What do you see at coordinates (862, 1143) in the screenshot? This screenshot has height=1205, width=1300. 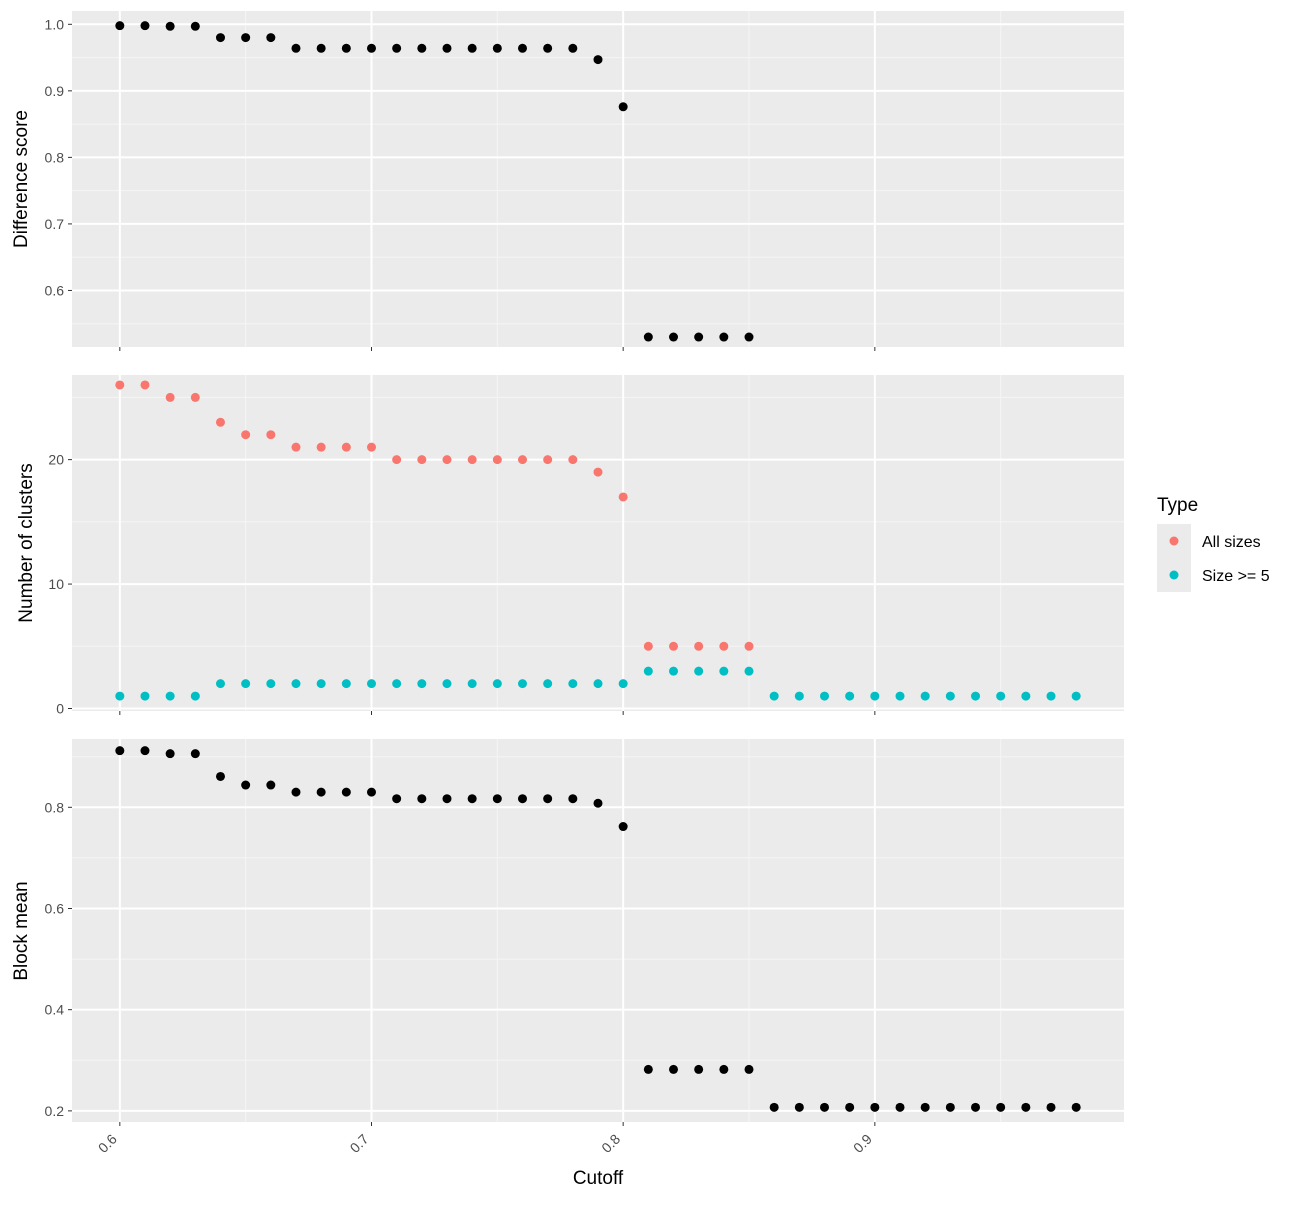 I see `x-tick-label: 0.9` at bounding box center [862, 1143].